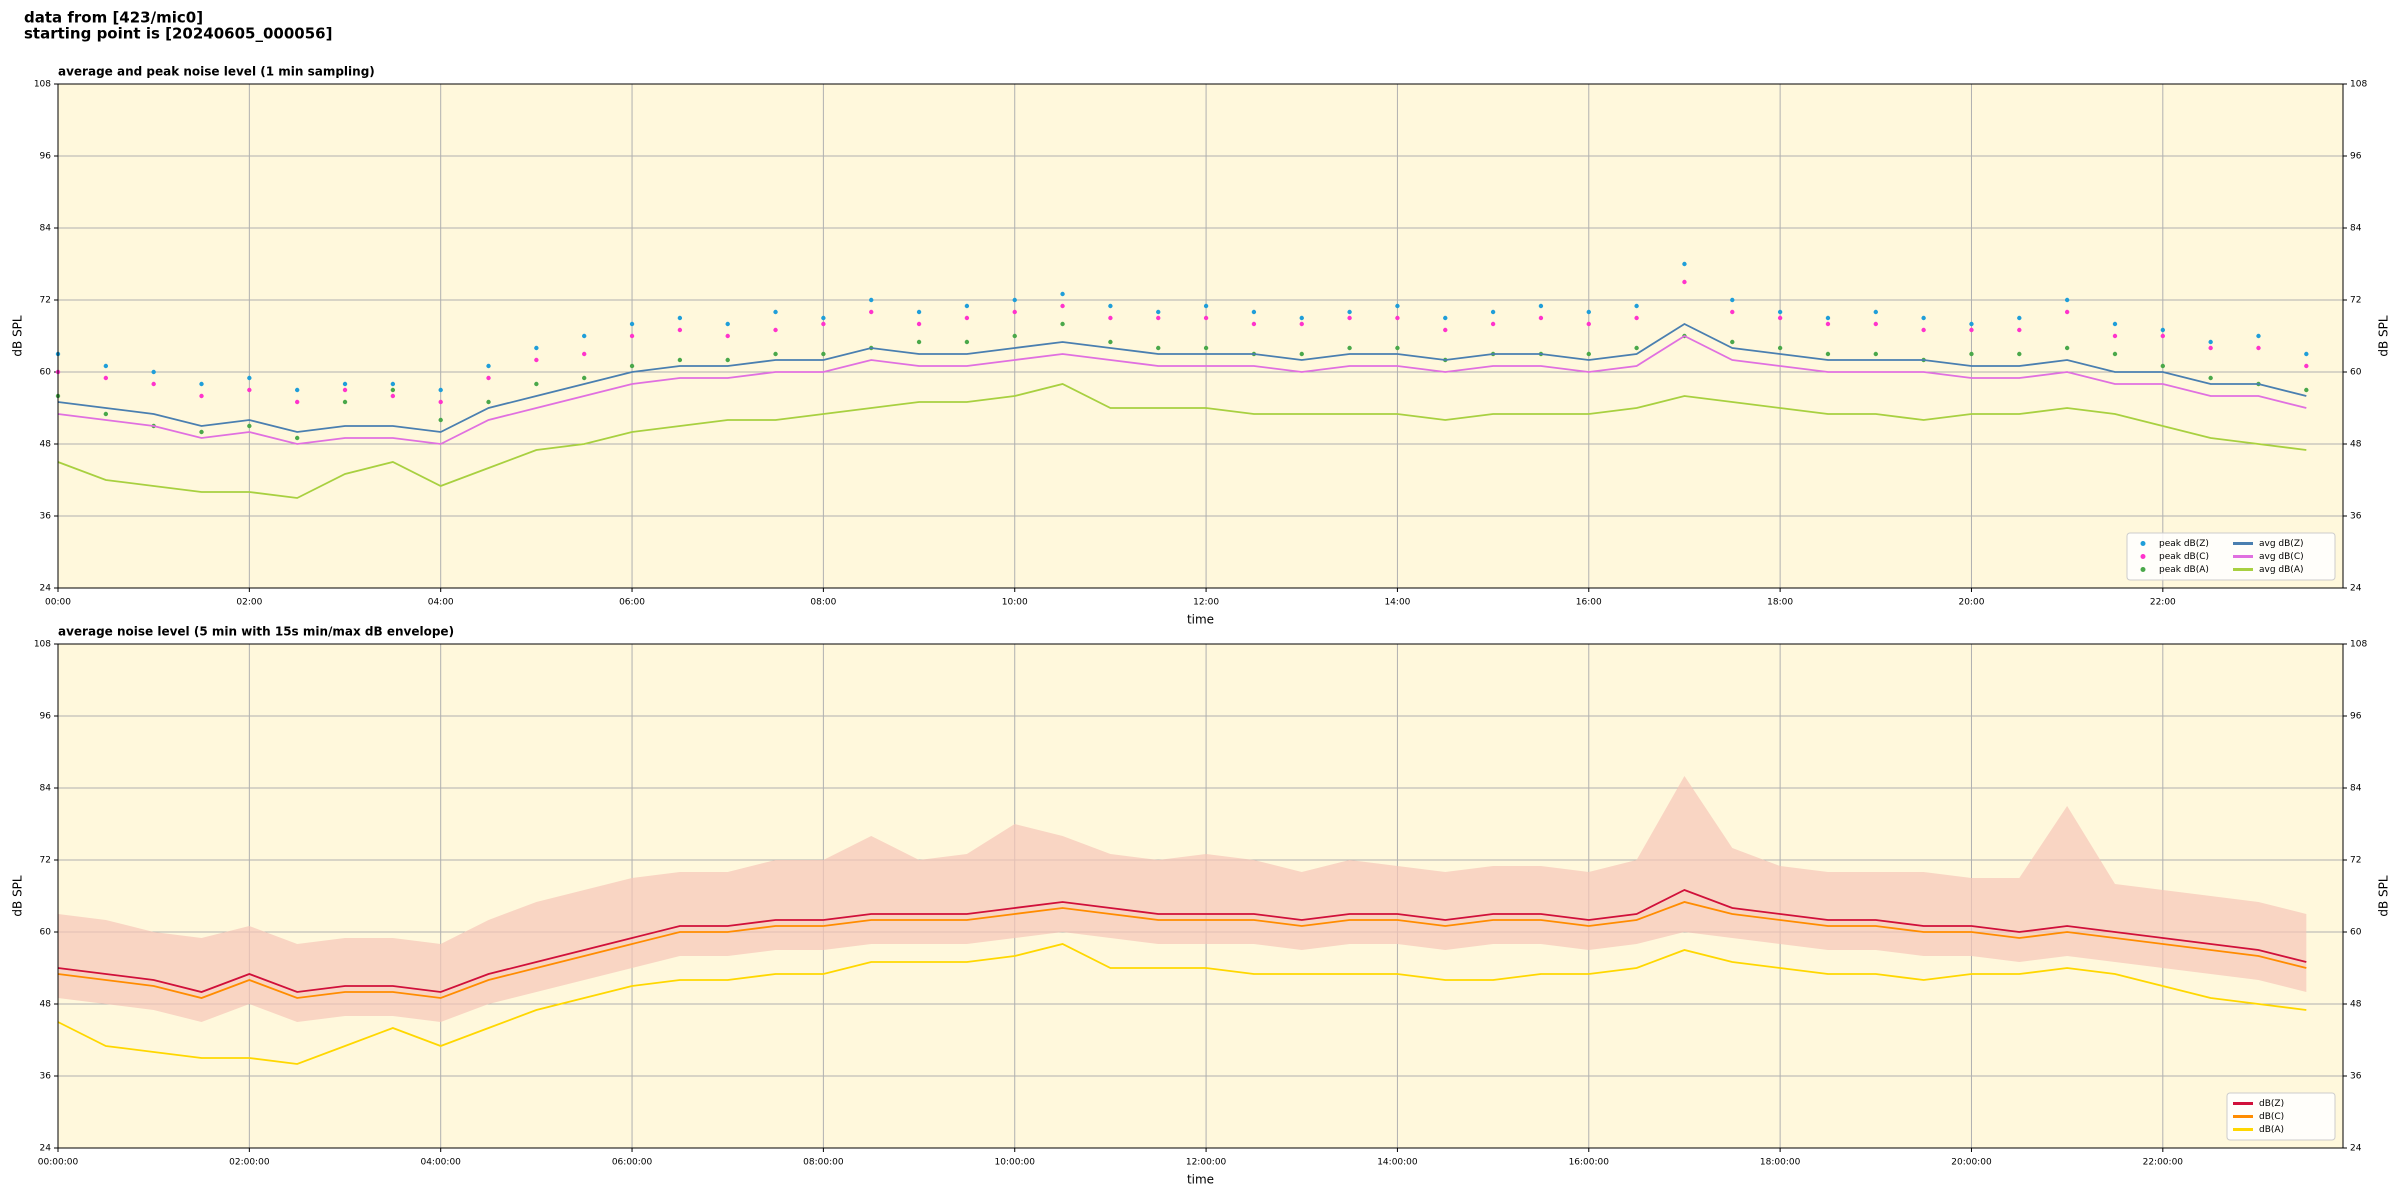 This screenshot has width=2400, height=1200. What do you see at coordinates (249, 1163) in the screenshot?
I see `x-tick-label: 02:00:00` at bounding box center [249, 1163].